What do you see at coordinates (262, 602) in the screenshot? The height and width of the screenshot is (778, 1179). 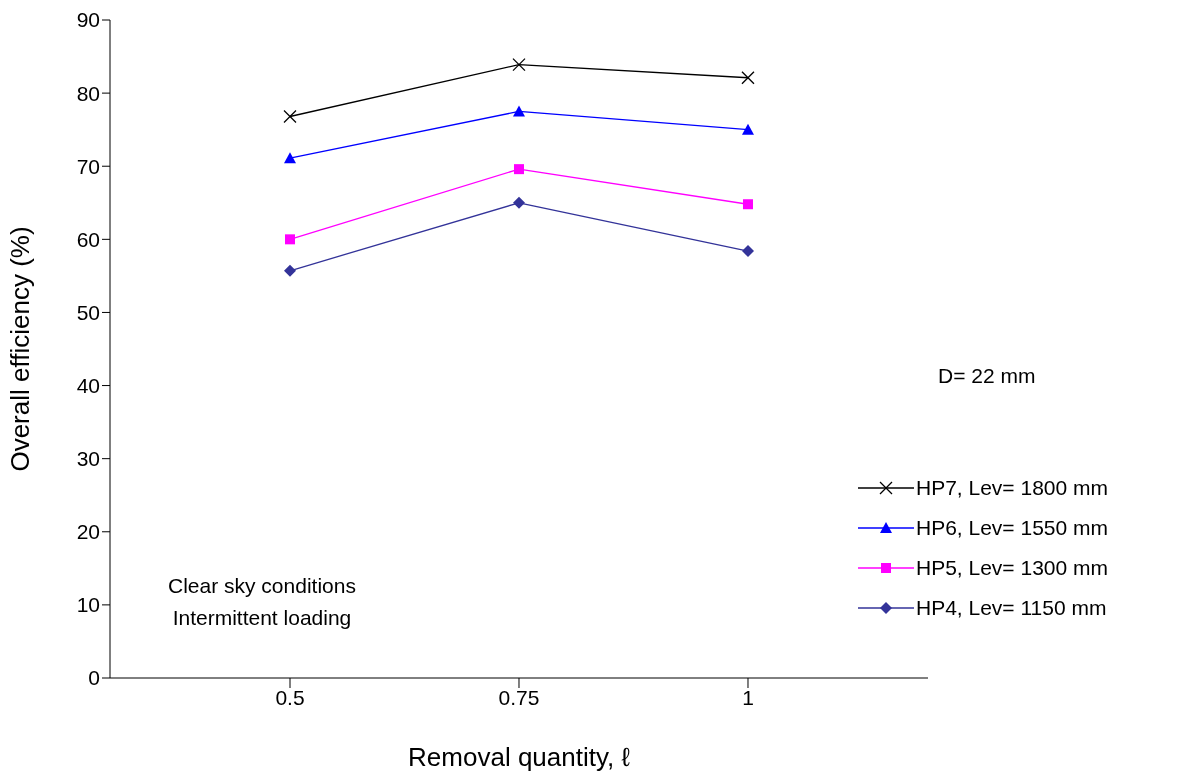 I see `annotation: Clear sky conditions Intermittent loading` at bounding box center [262, 602].